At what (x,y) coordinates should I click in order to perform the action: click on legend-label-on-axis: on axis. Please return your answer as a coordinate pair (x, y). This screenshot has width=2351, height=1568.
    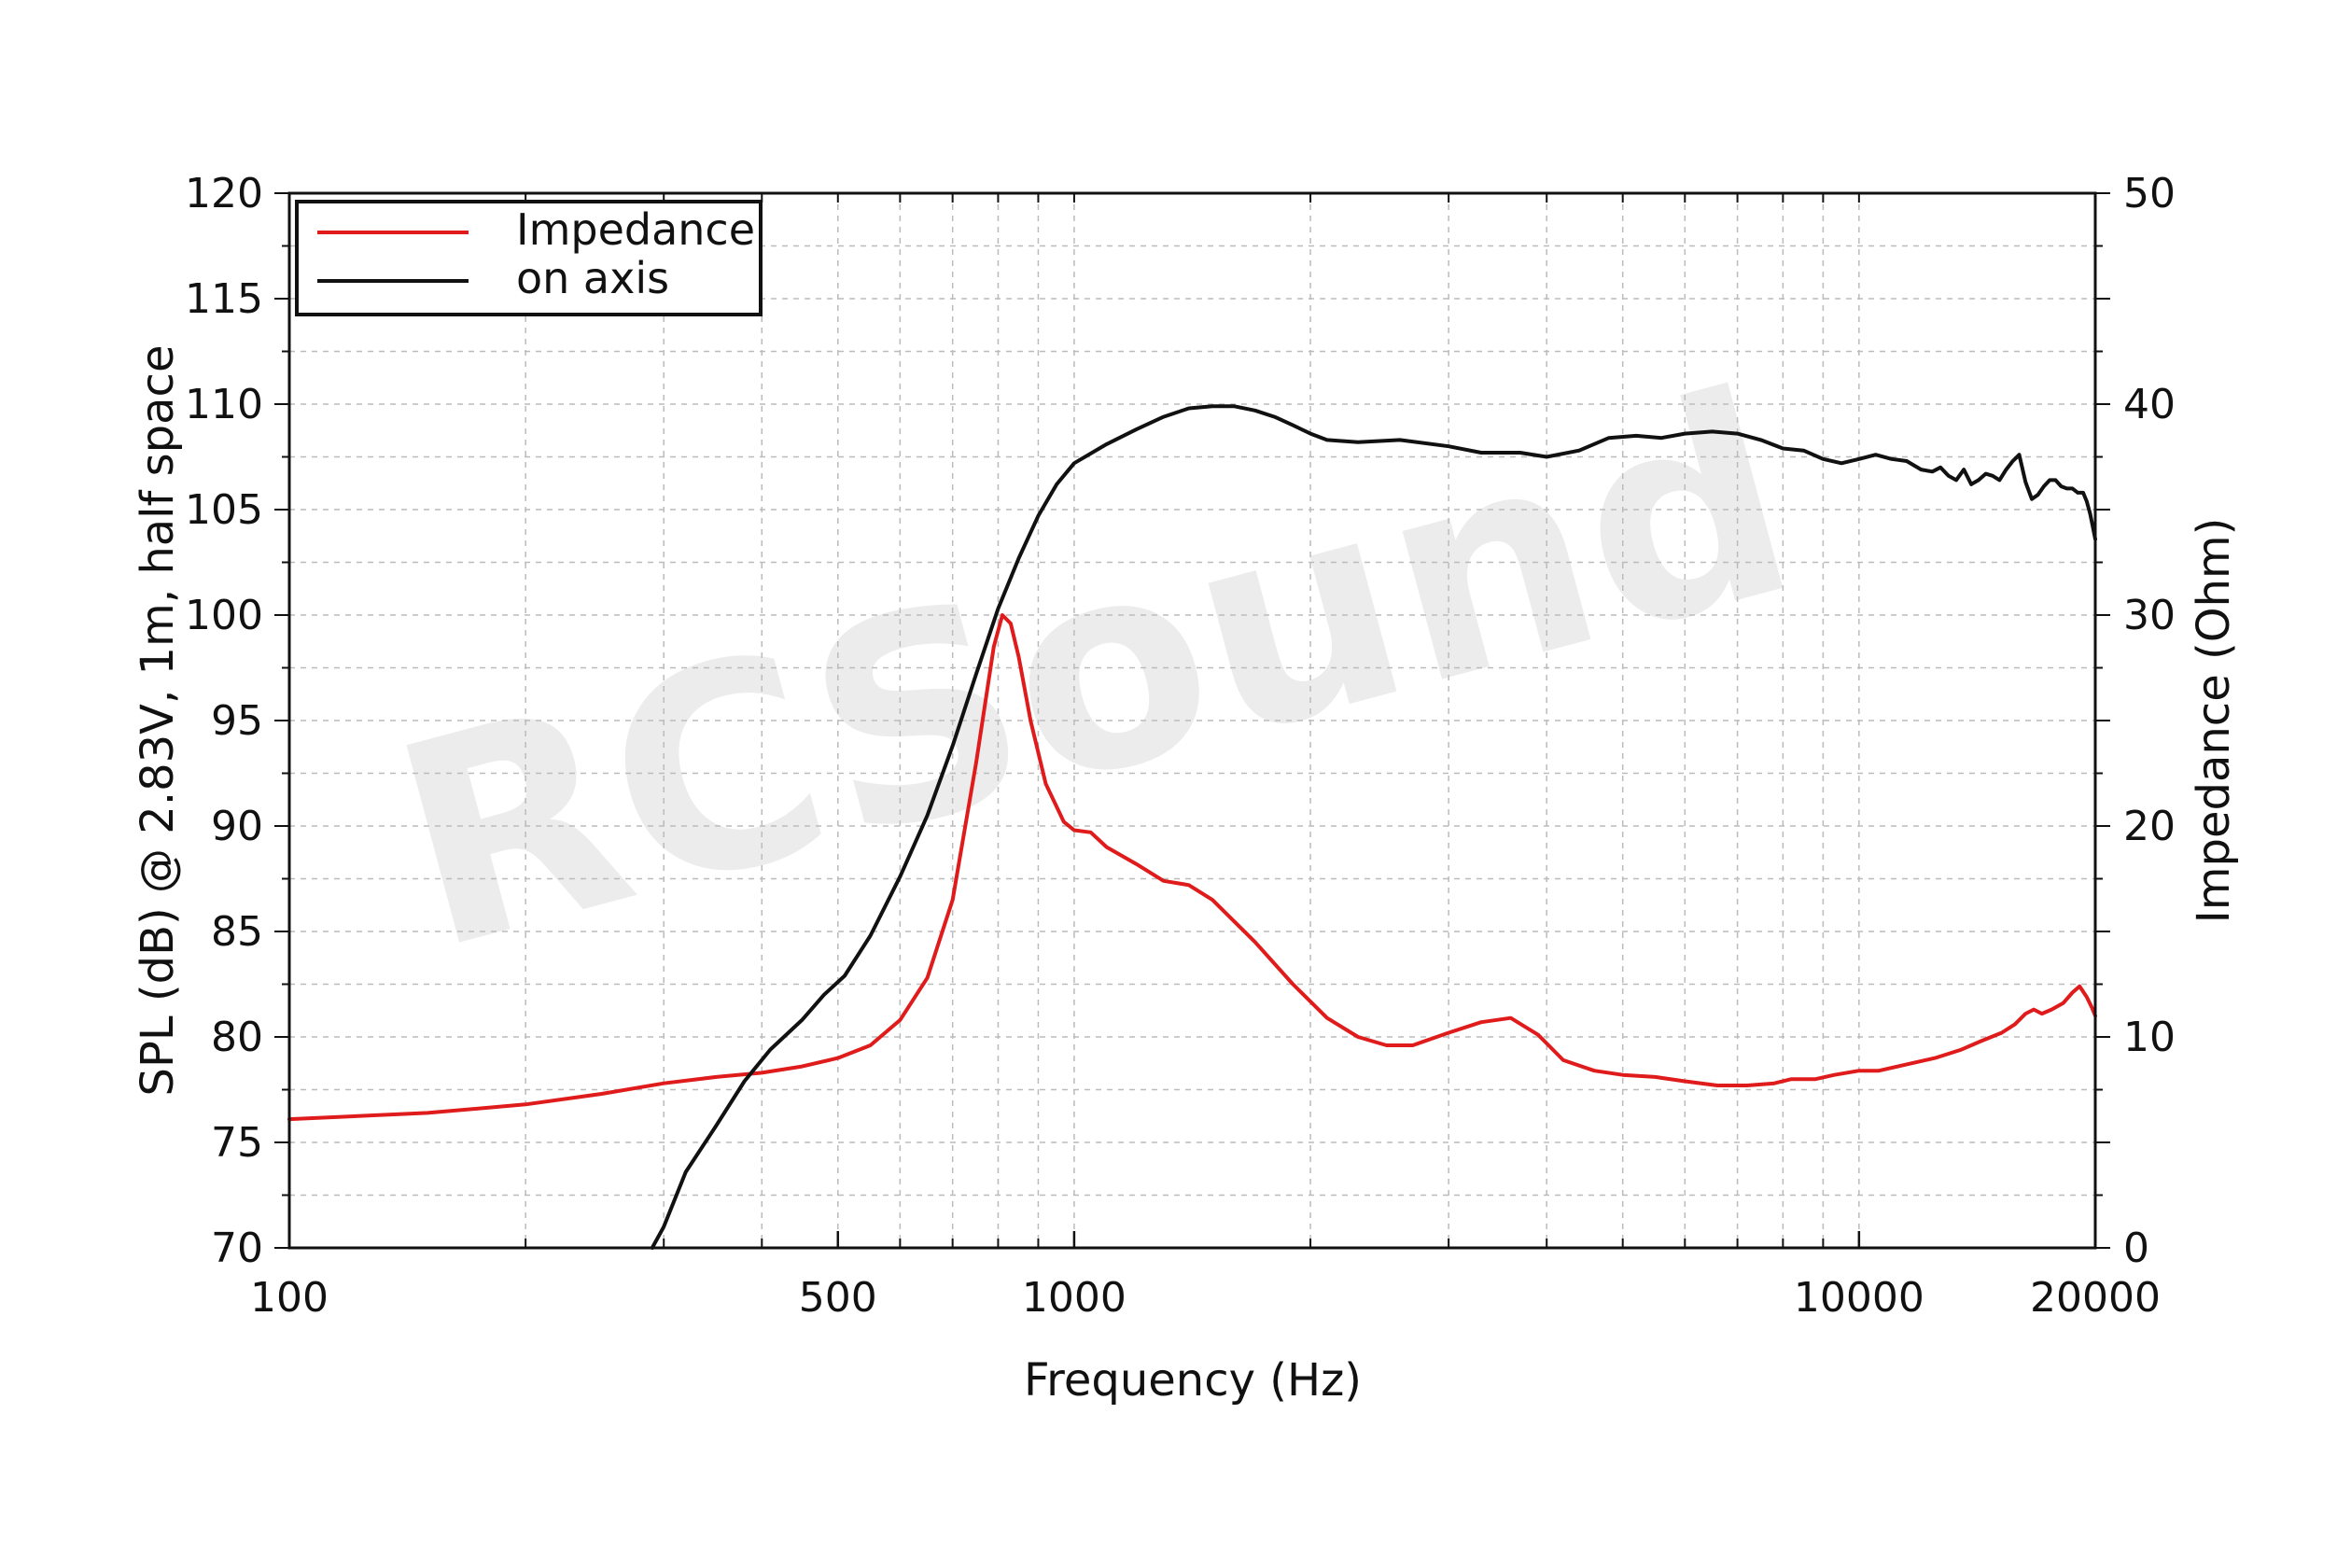
    Looking at the image, I should click on (592, 278).